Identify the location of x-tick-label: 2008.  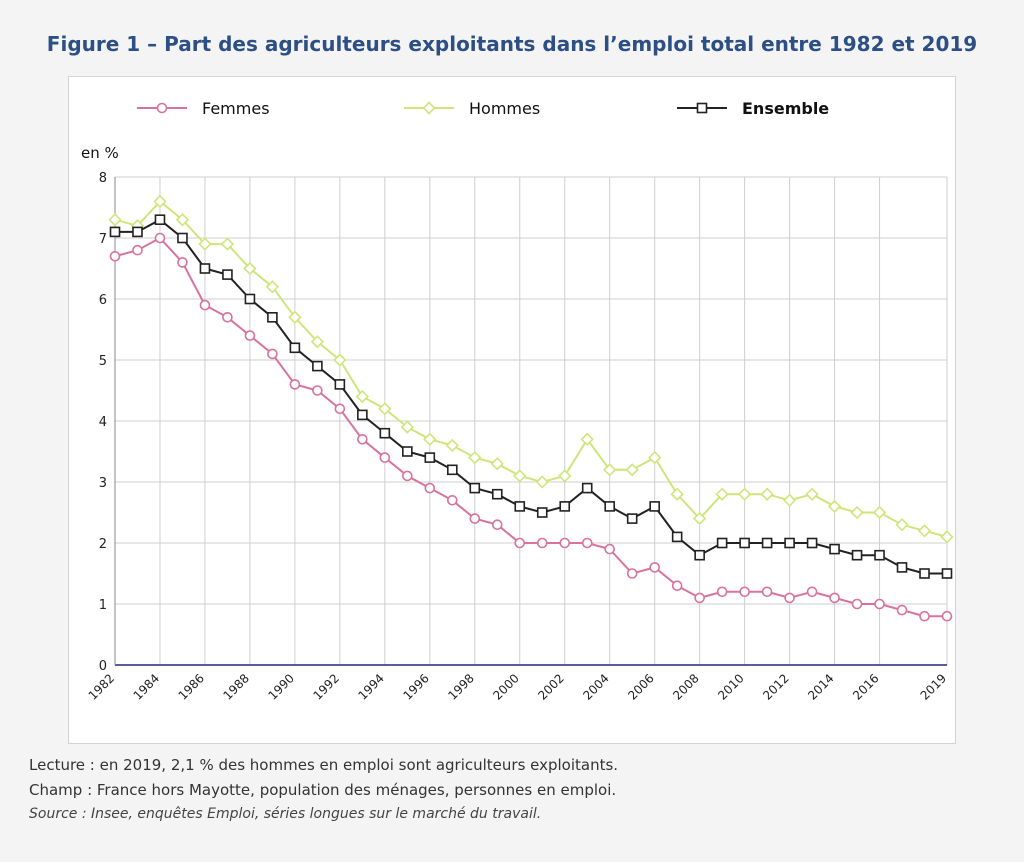
(685, 686).